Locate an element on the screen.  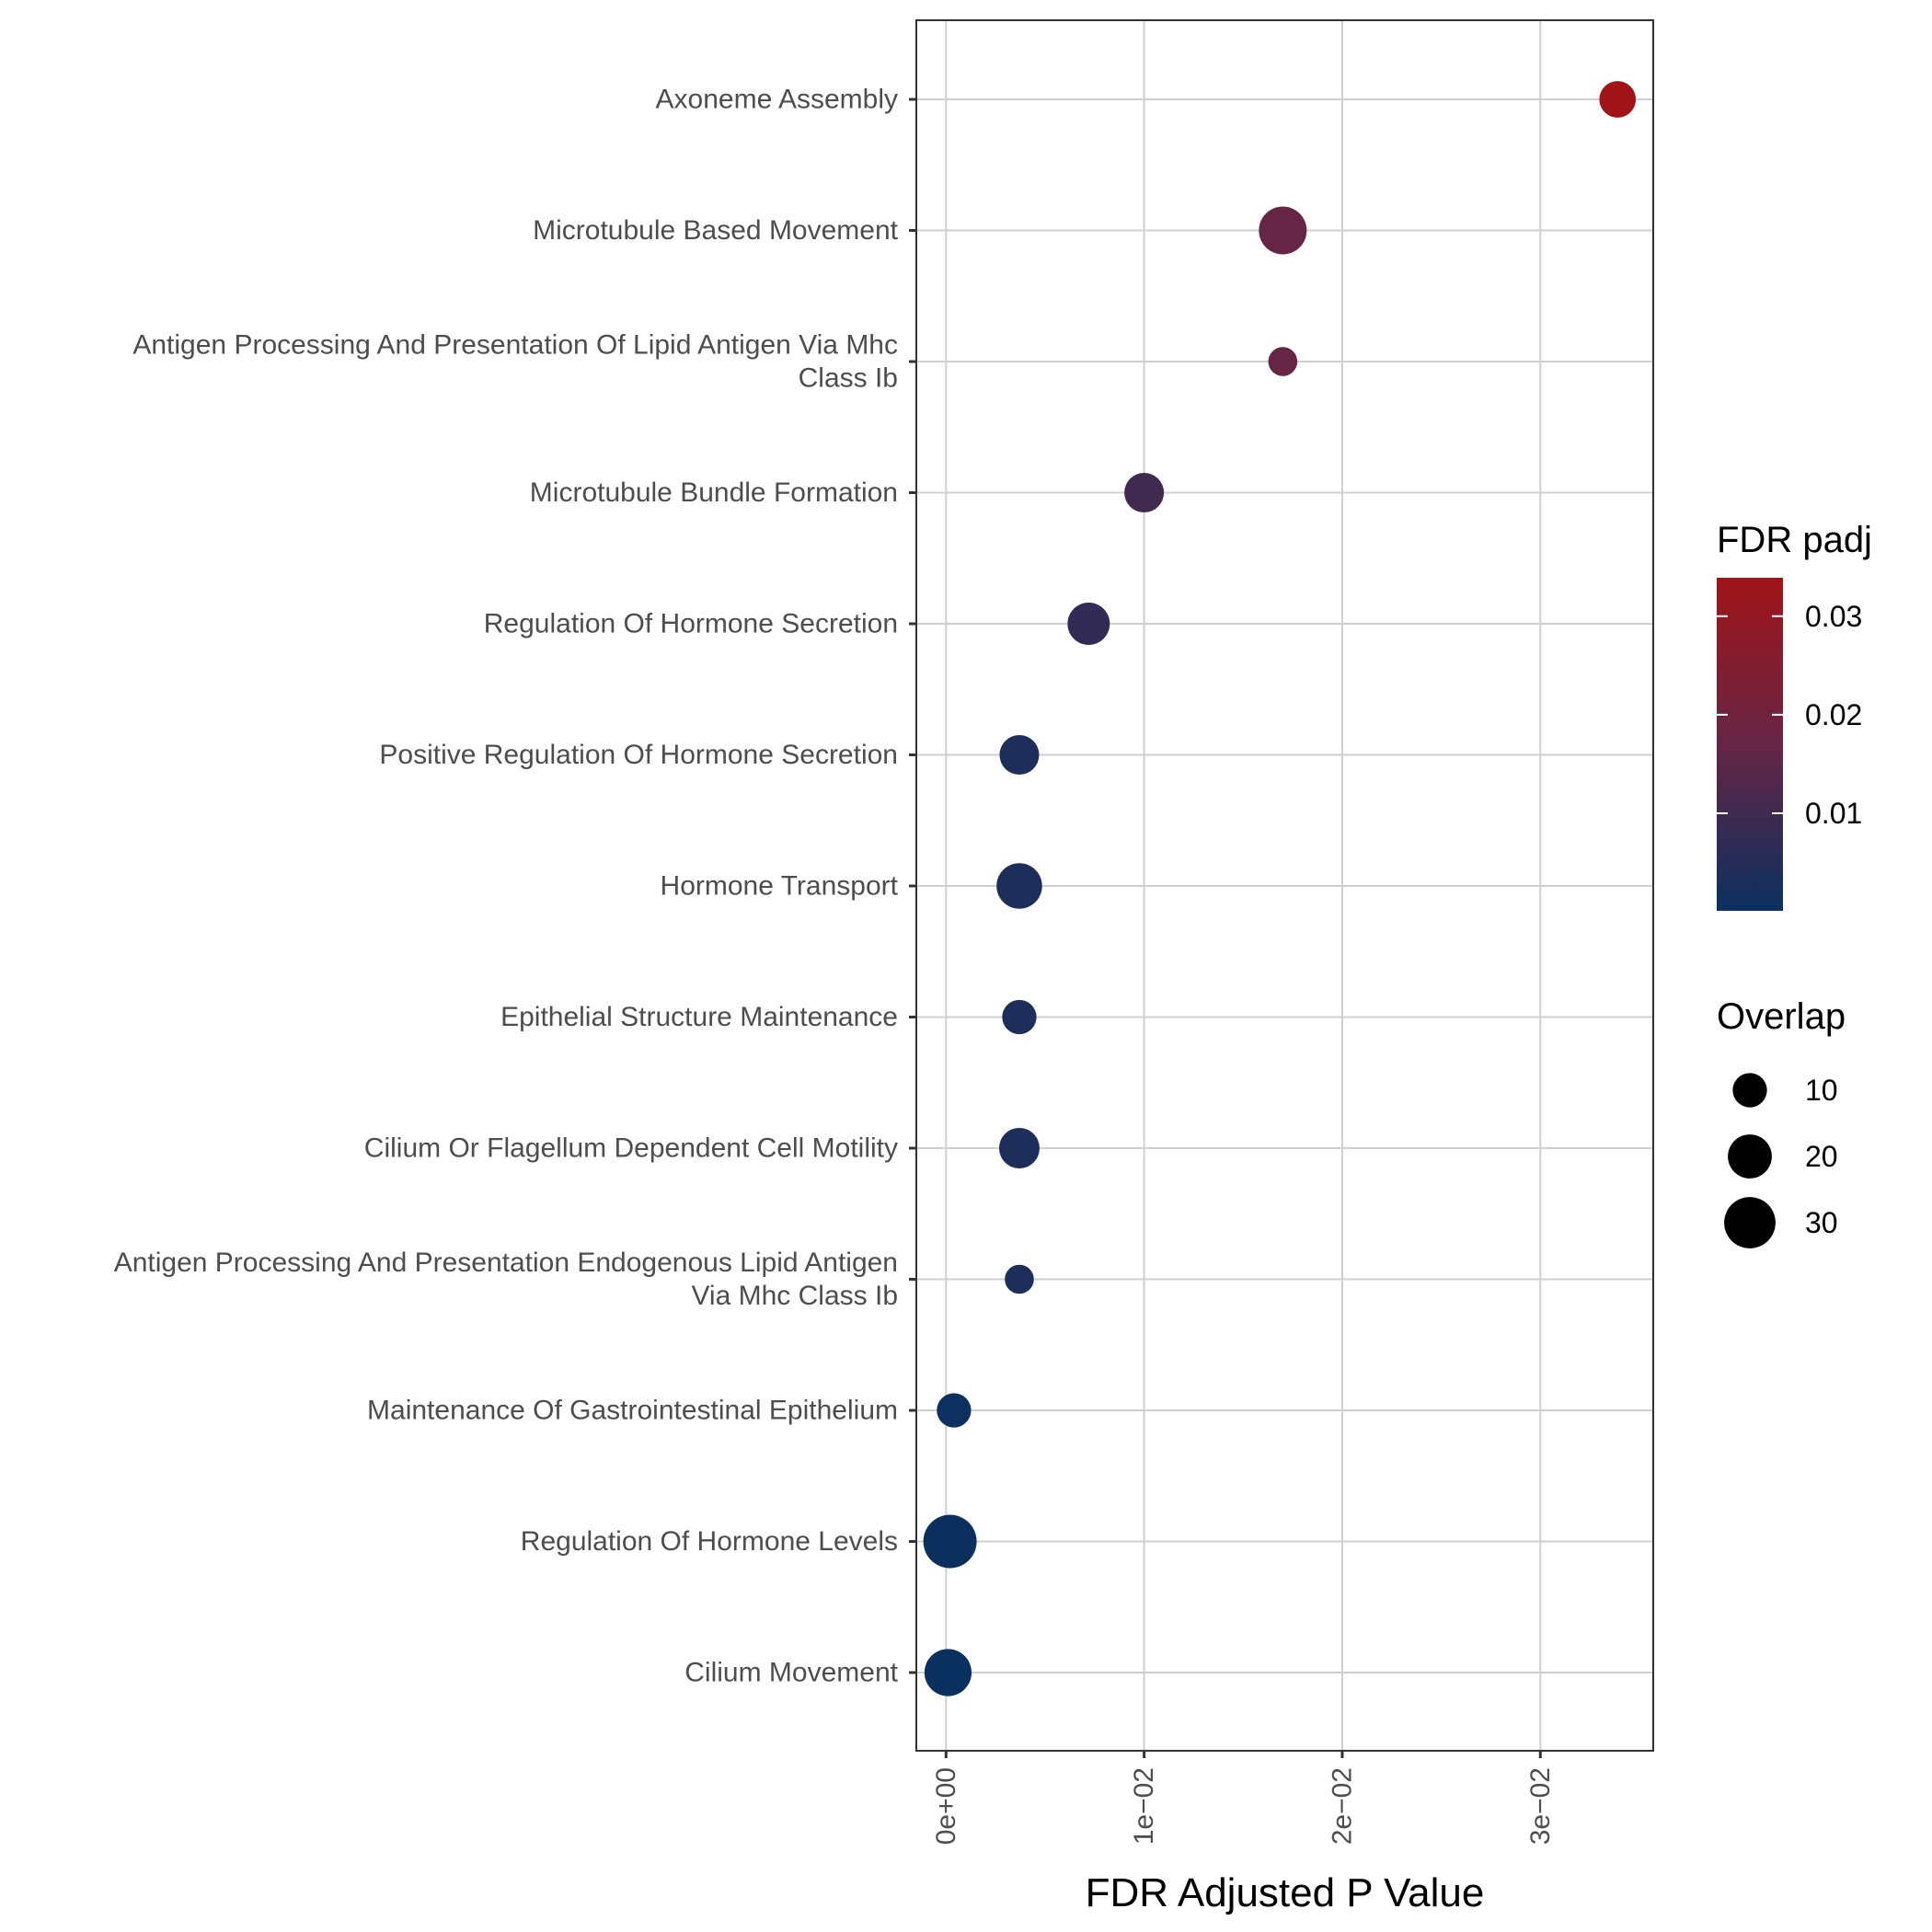
size-legend-title: Overlap is located at coordinates (1781, 1016).